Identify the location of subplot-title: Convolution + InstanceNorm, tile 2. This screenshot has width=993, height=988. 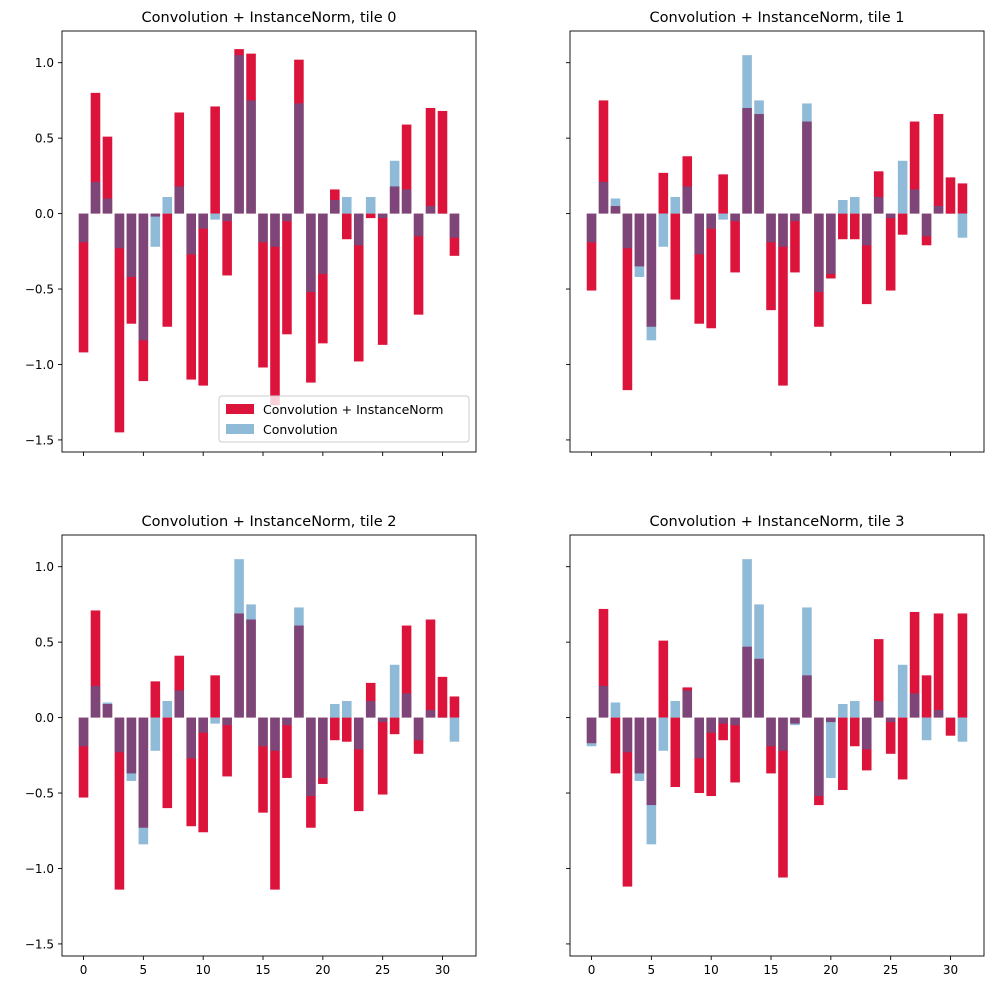
(269, 522).